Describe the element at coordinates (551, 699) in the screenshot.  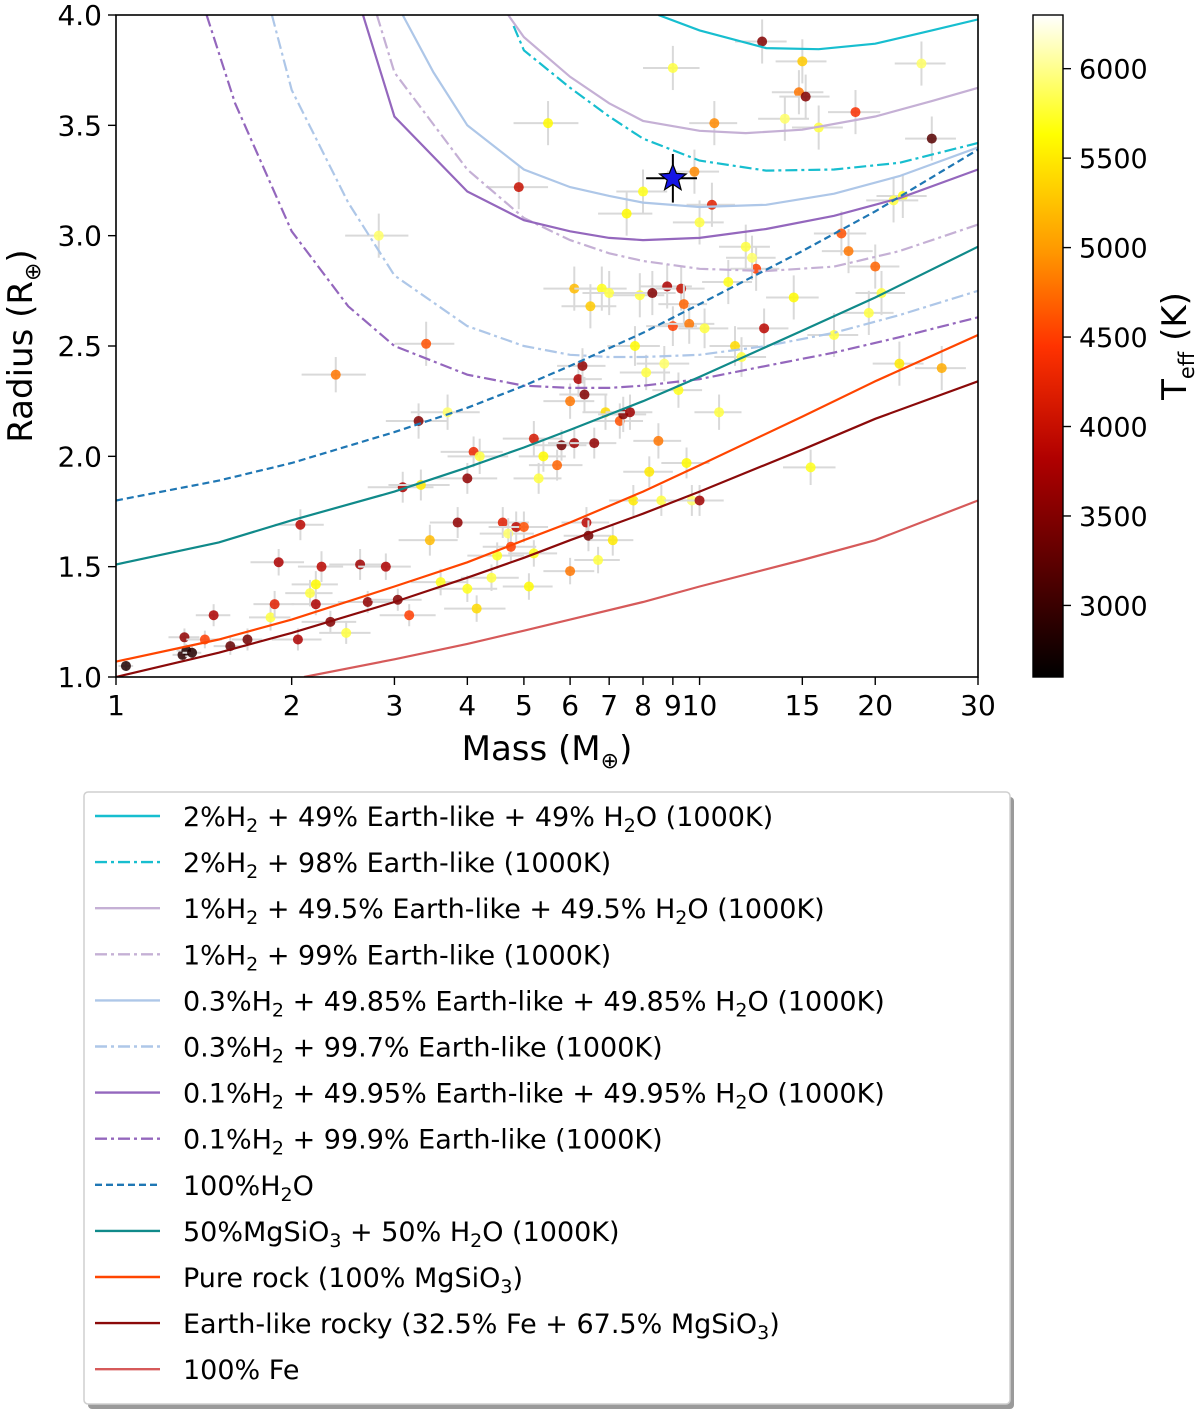
I see `x-axis-ticks: 1 2 3 4 5 6 7 8 9 10 15 20 30` at that location.